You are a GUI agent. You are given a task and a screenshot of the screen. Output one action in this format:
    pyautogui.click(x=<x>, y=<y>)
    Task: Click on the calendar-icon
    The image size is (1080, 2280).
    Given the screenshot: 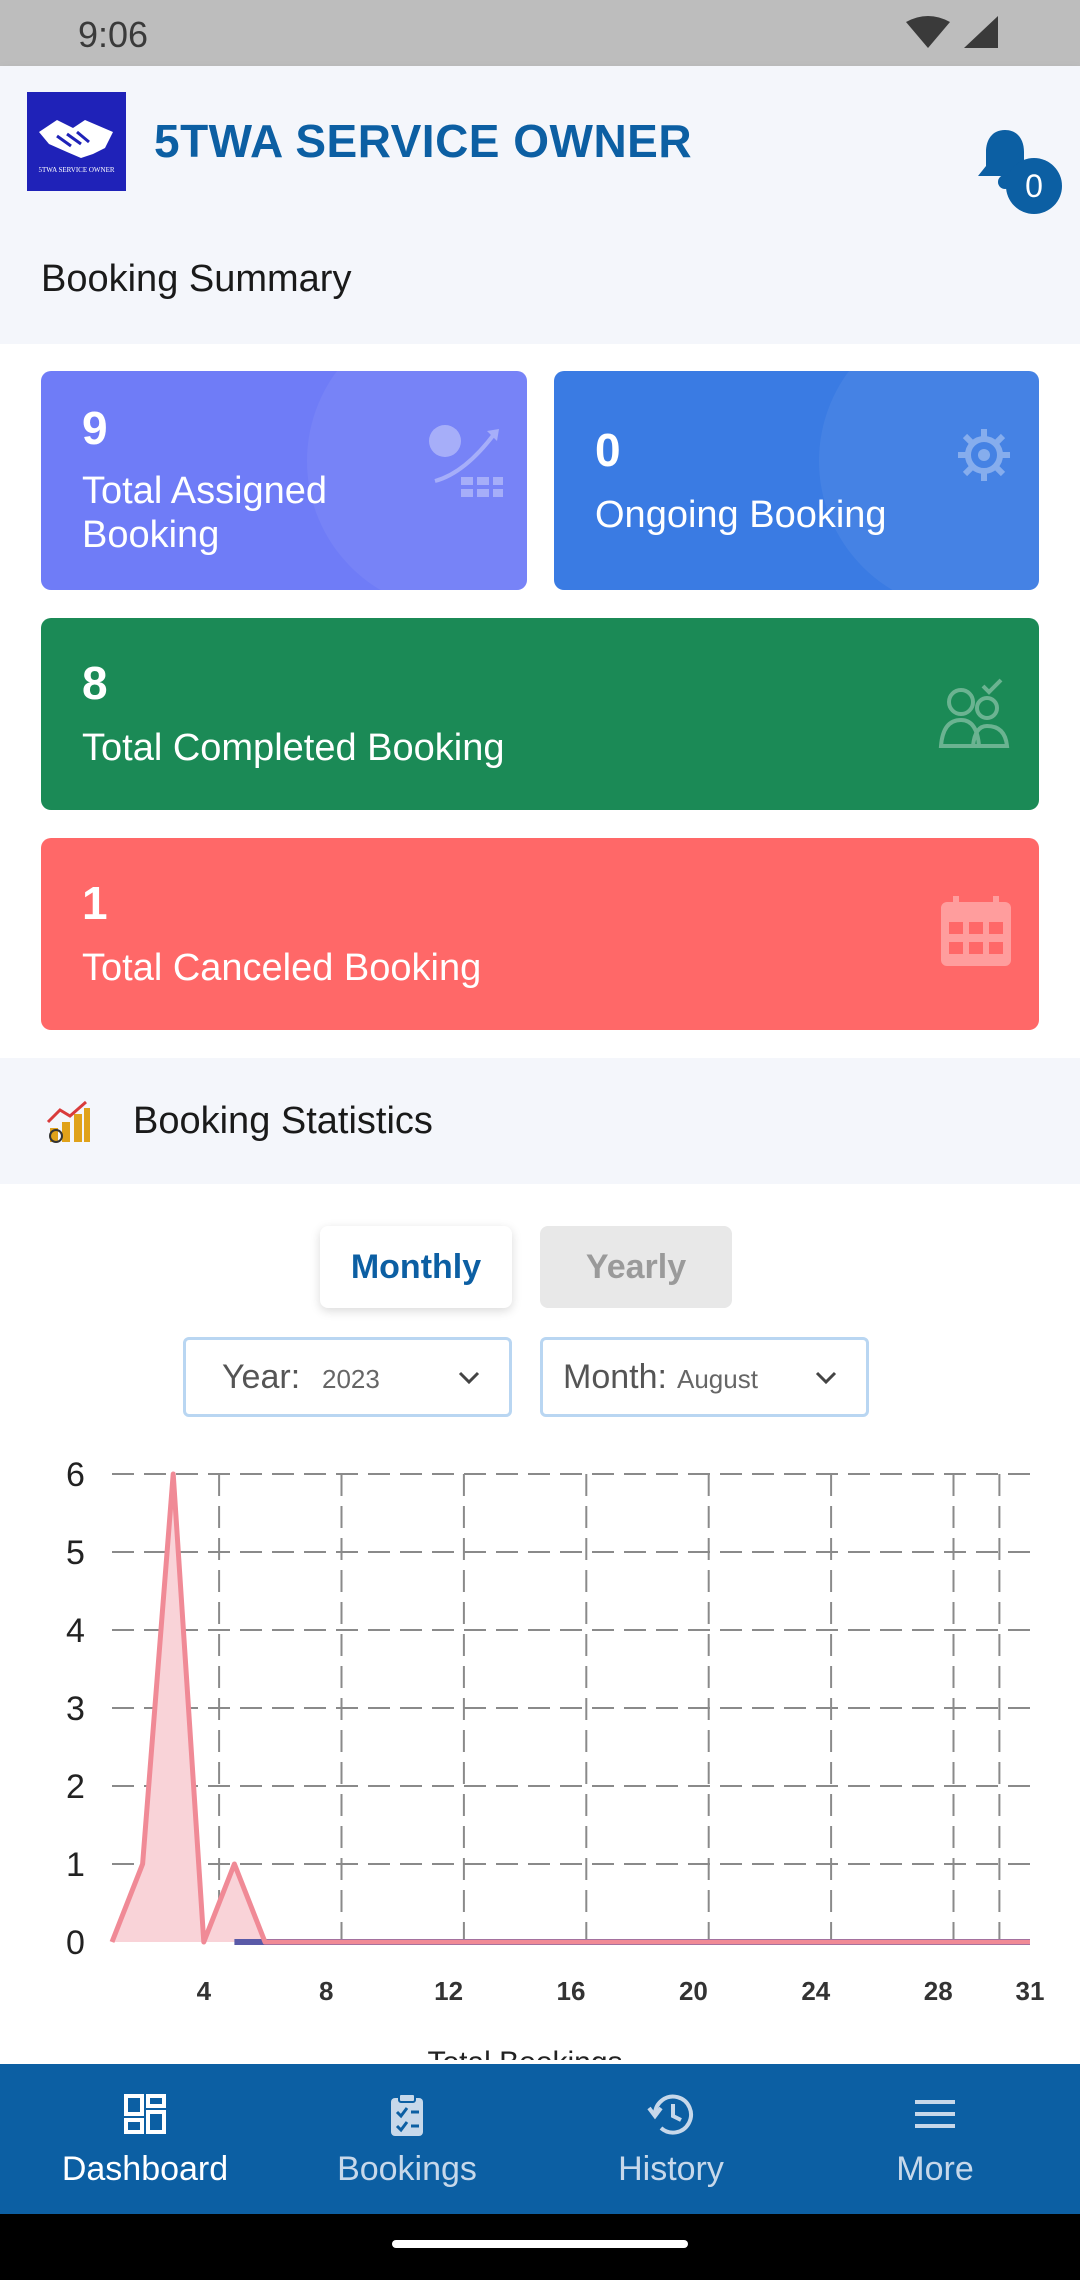 What is the action you would take?
    pyautogui.click(x=976, y=931)
    